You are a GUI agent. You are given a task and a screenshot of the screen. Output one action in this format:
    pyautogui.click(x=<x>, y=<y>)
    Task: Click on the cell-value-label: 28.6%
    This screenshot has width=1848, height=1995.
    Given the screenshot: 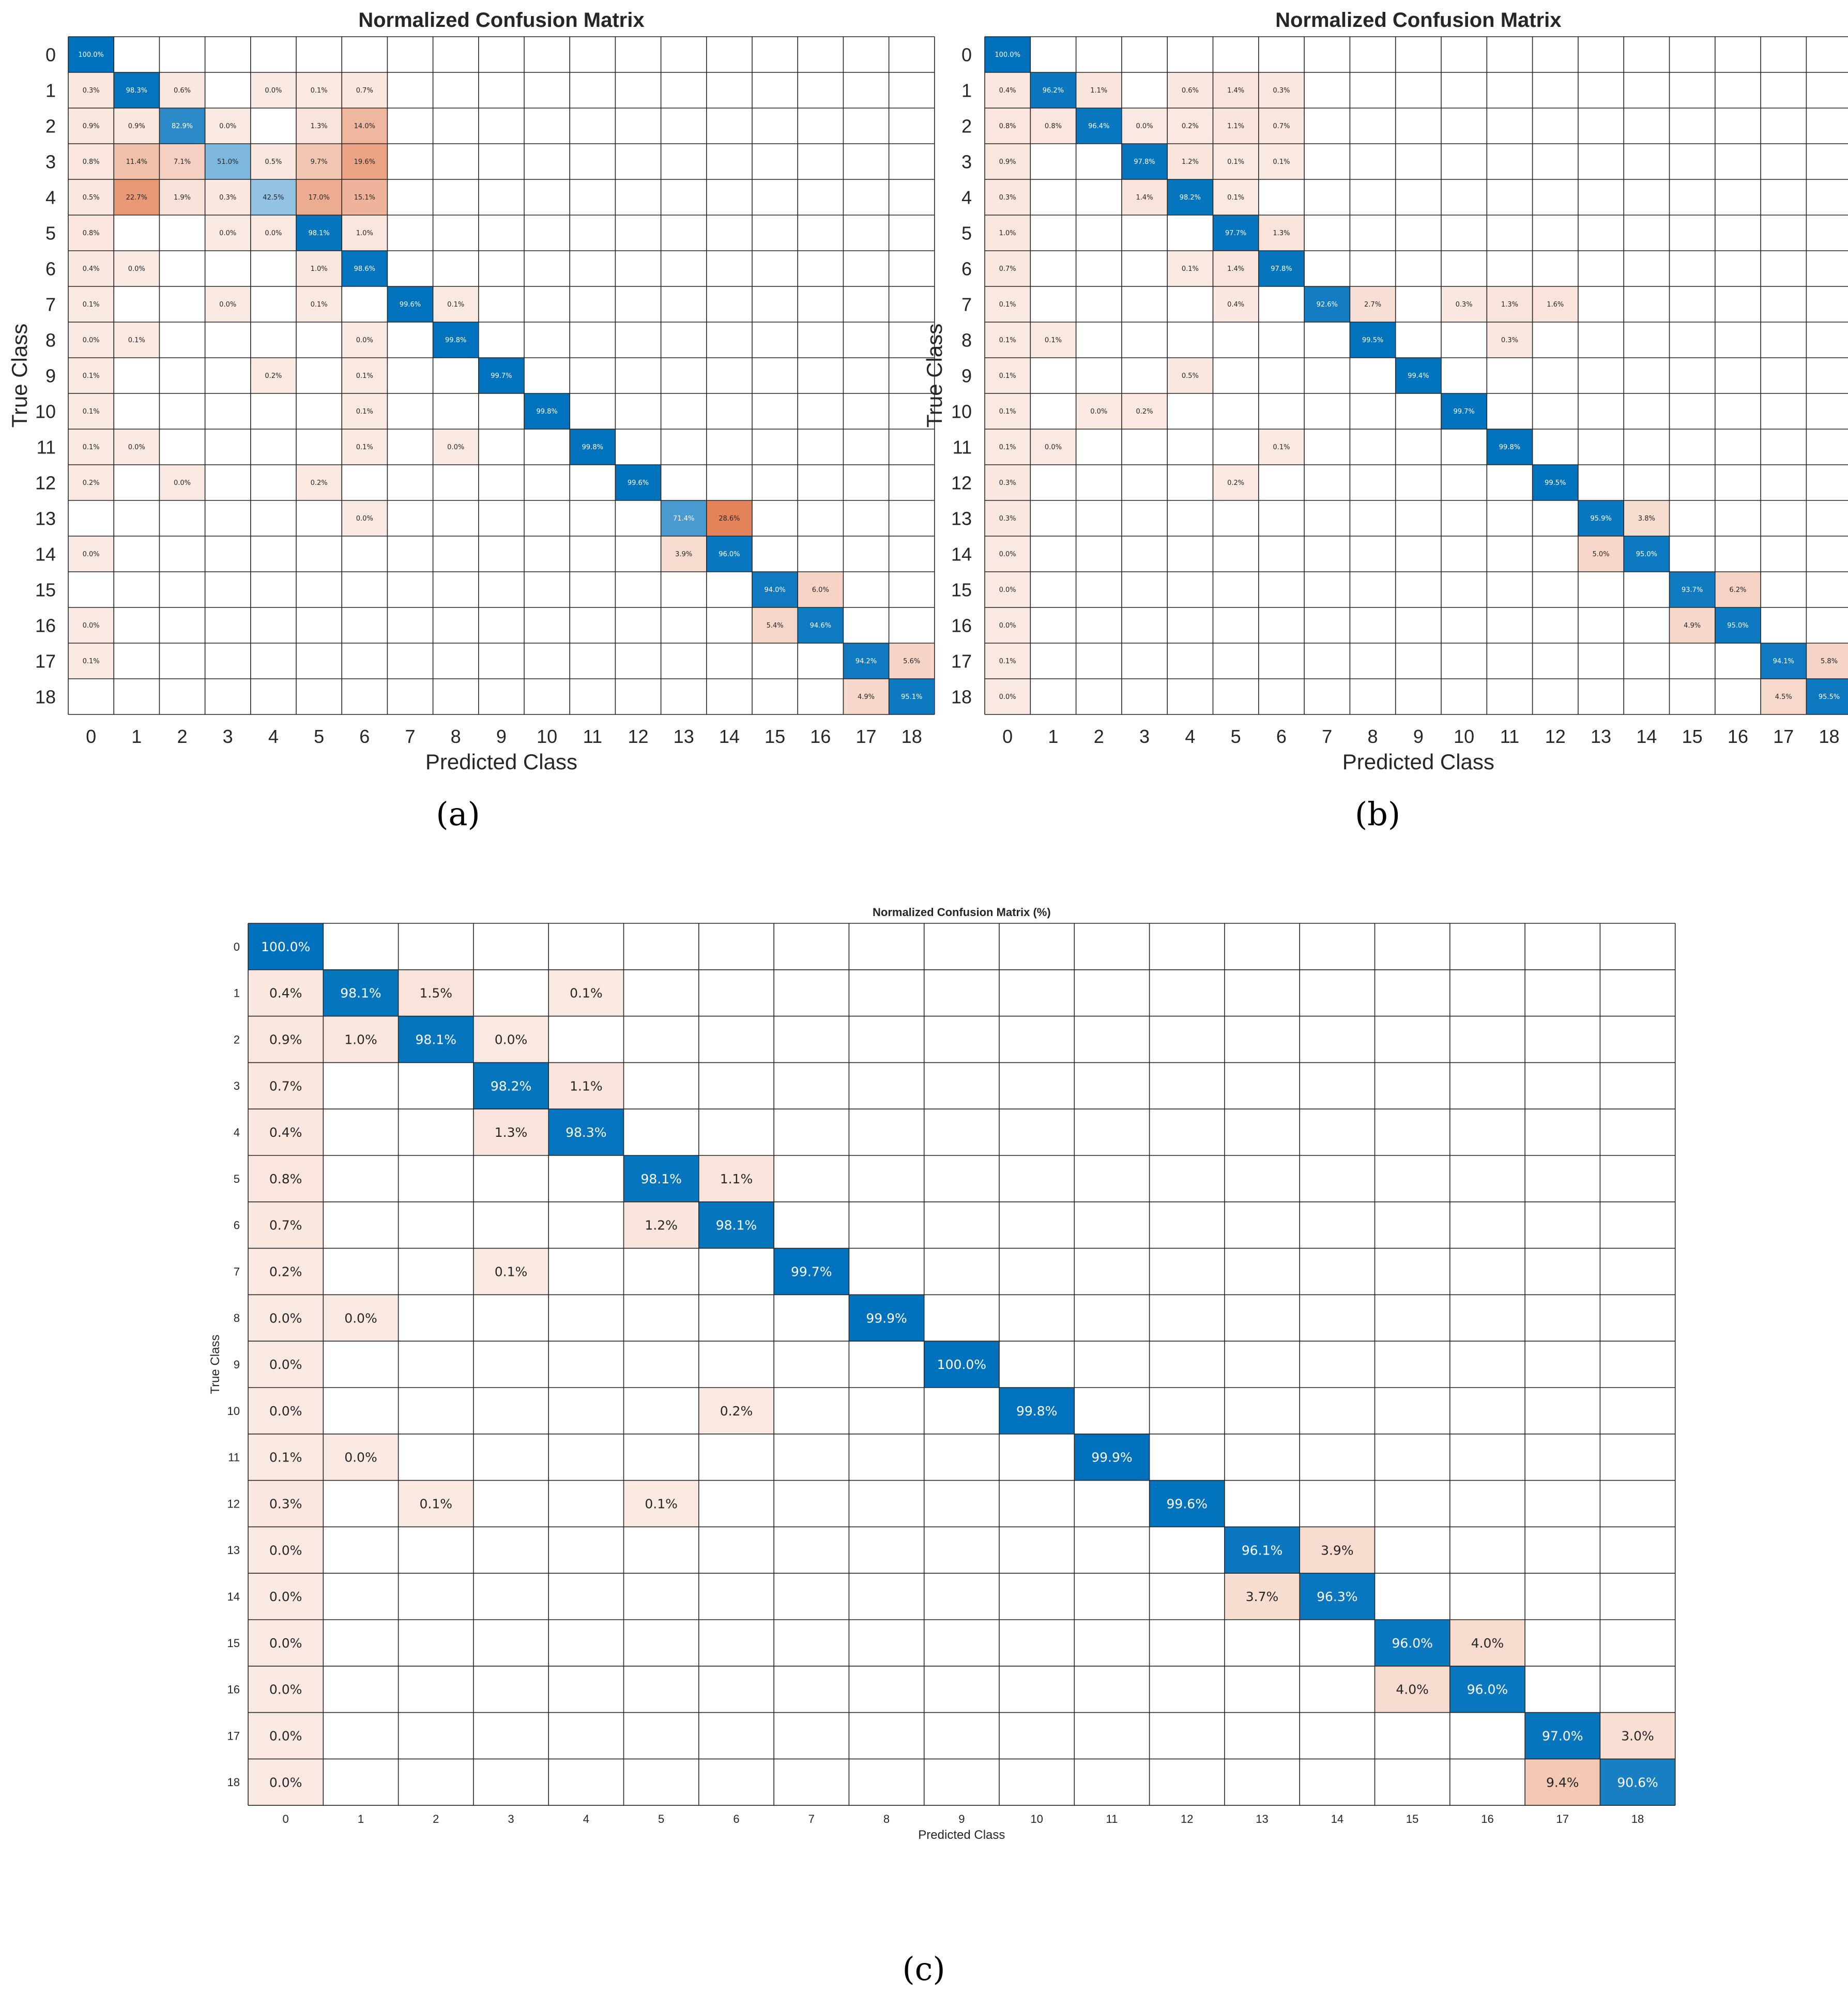 What is the action you would take?
    pyautogui.click(x=729, y=519)
    